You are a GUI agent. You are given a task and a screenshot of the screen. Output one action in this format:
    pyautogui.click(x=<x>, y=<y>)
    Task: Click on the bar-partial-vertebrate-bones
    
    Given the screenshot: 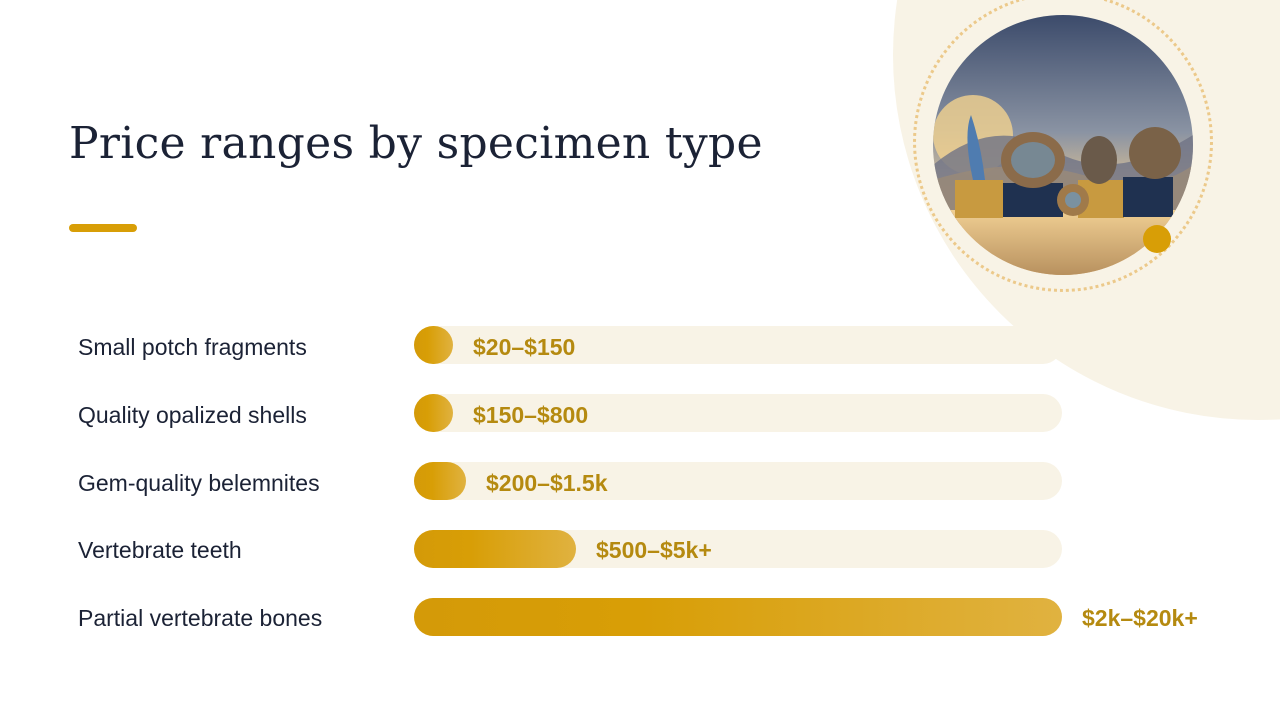 What is the action you would take?
    pyautogui.click(x=738, y=617)
    